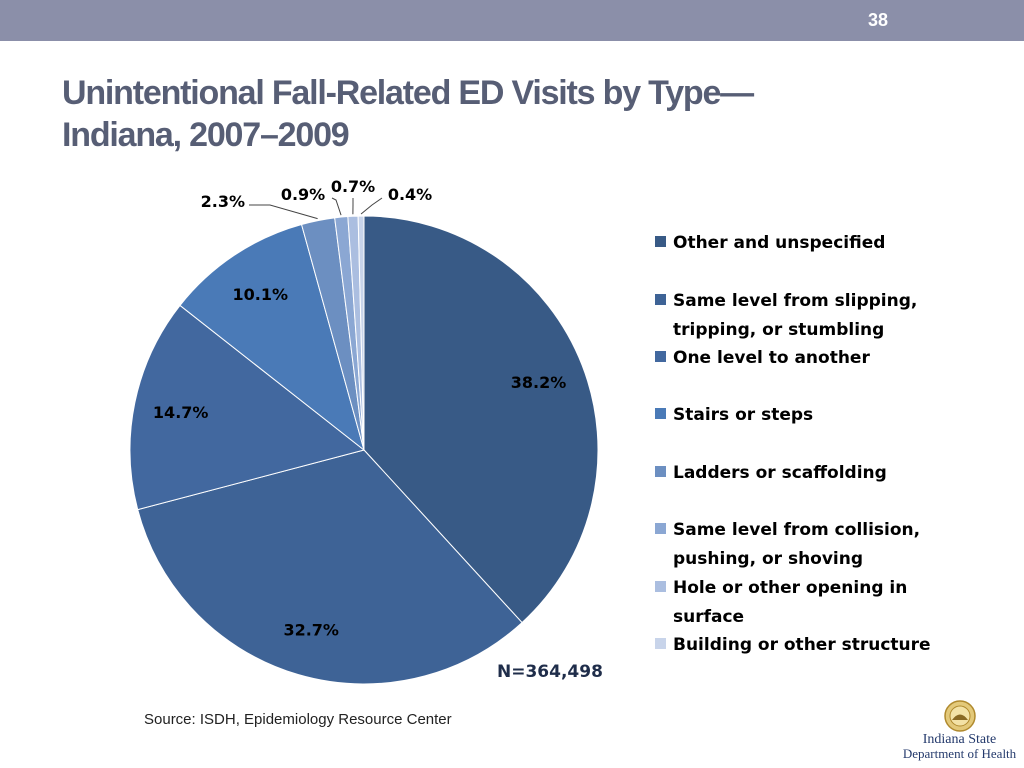 Image resolution: width=1024 pixels, height=768 pixels. I want to click on legend-item: Building or other structure, so click(800, 645).